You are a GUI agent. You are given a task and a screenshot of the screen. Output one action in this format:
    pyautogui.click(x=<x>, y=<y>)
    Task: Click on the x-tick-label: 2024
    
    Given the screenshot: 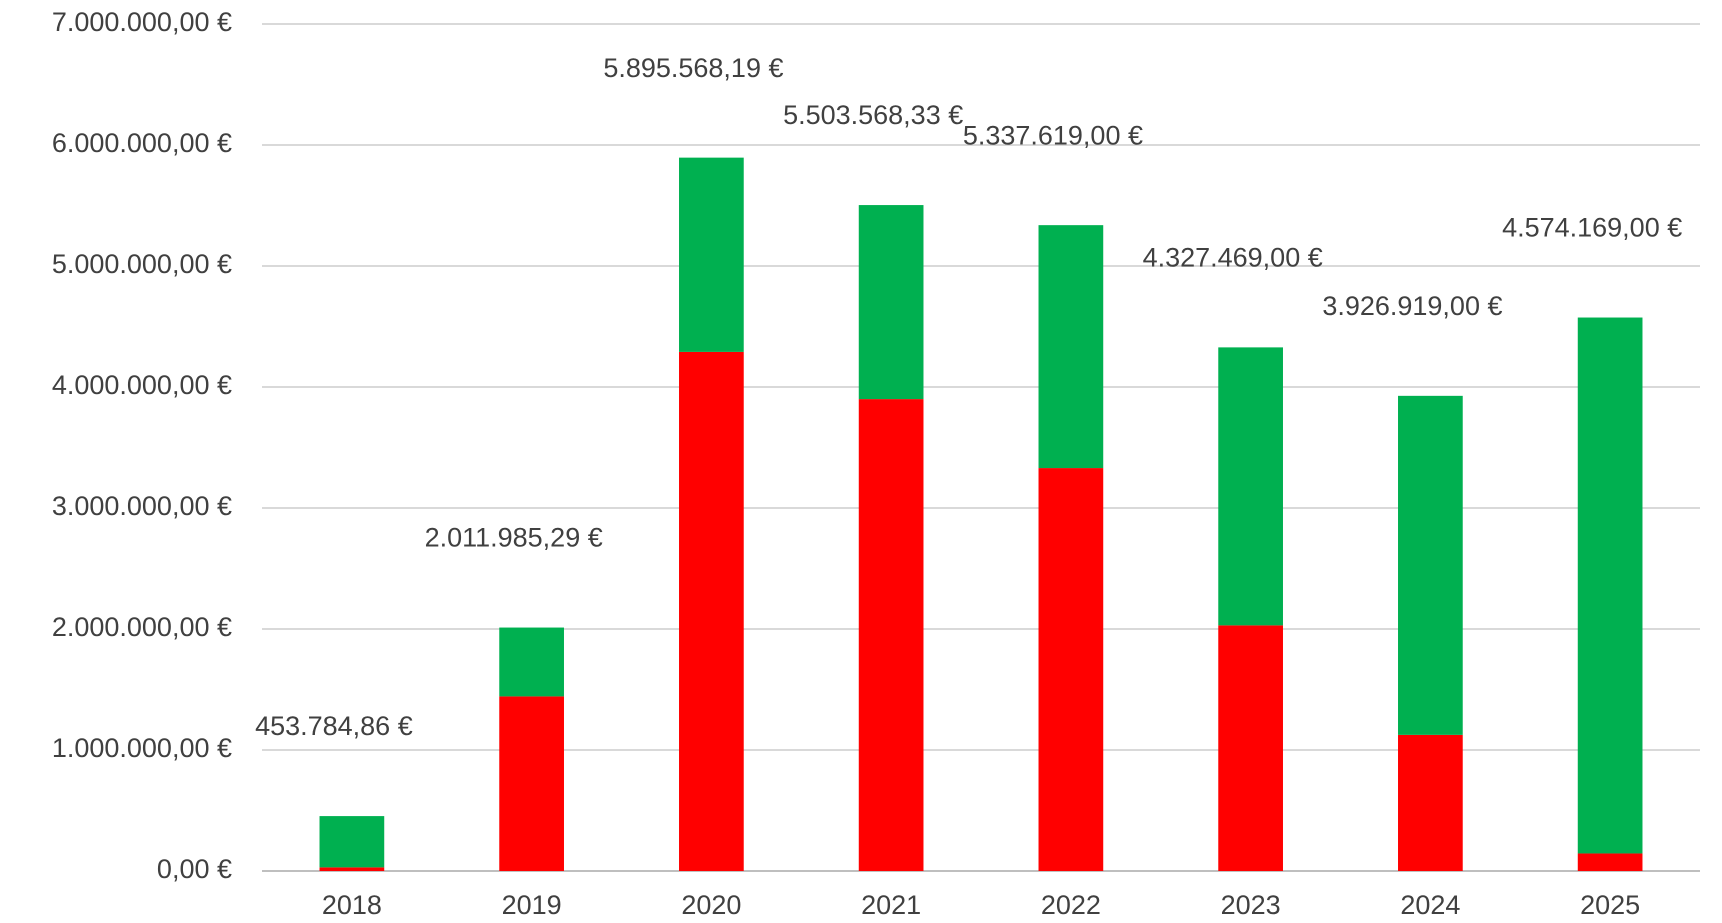 What is the action you would take?
    pyautogui.click(x=1430, y=905)
    